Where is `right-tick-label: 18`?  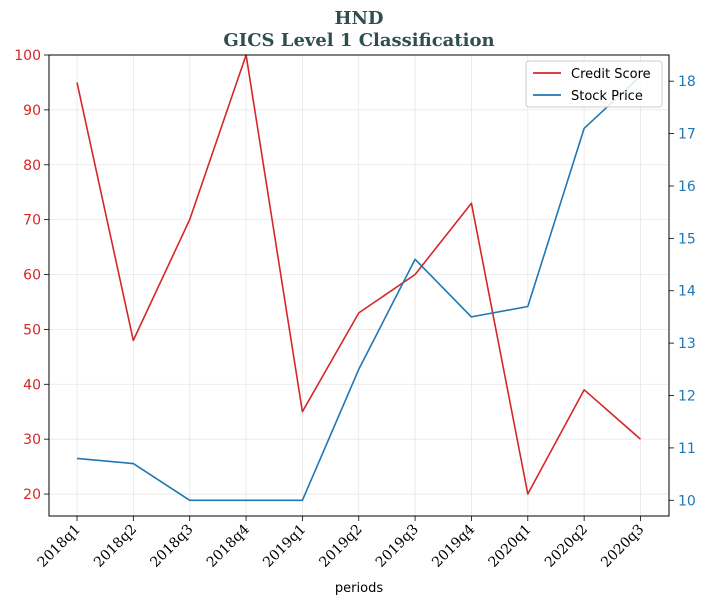 right-tick-label: 18 is located at coordinates (687, 82).